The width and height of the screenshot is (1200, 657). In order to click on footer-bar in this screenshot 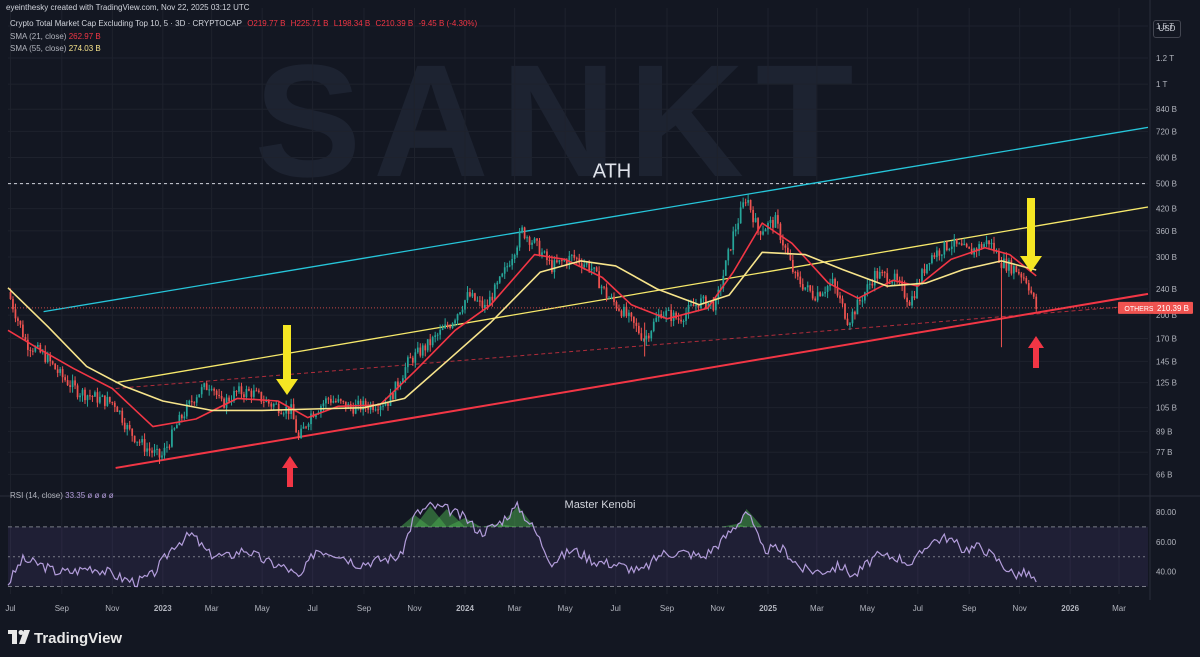, I will do `click(600, 640)`.